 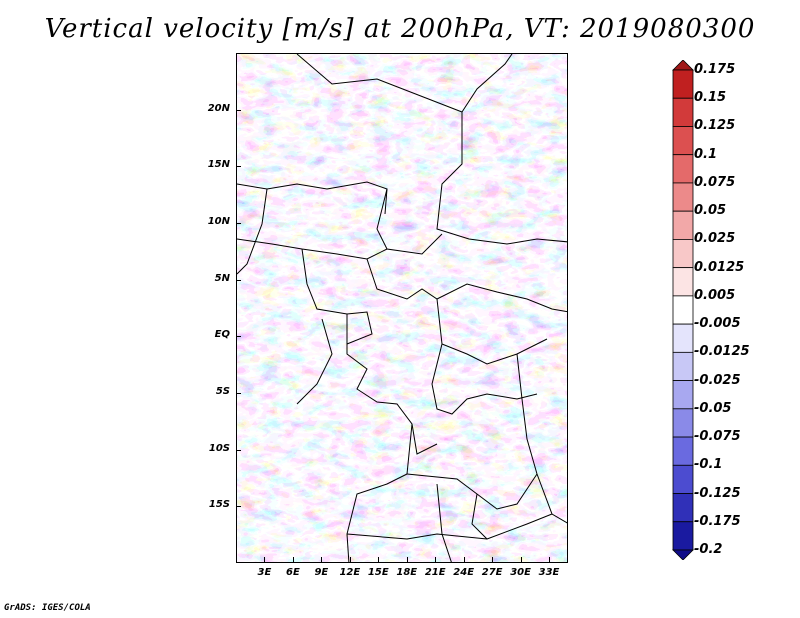 I want to click on lon-label: 6E, so click(x=293, y=572).